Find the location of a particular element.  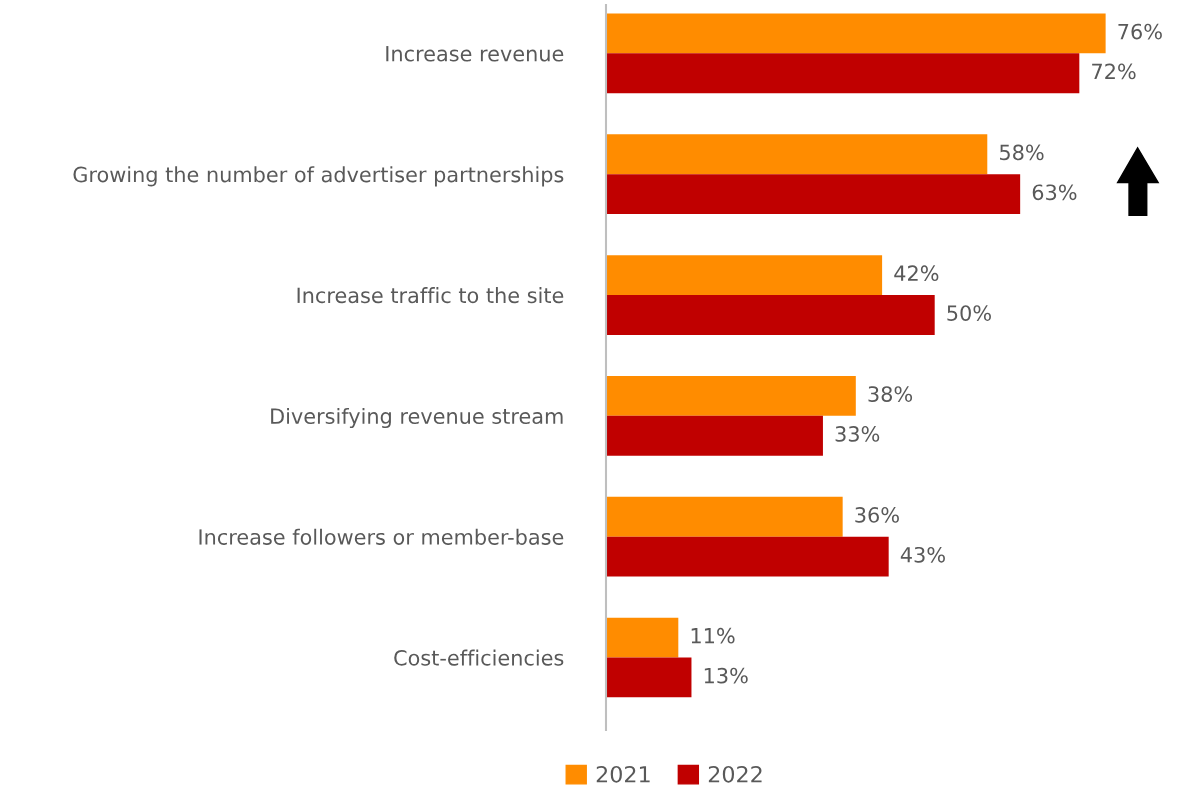

data-label: 58% is located at coordinates (1022, 152).